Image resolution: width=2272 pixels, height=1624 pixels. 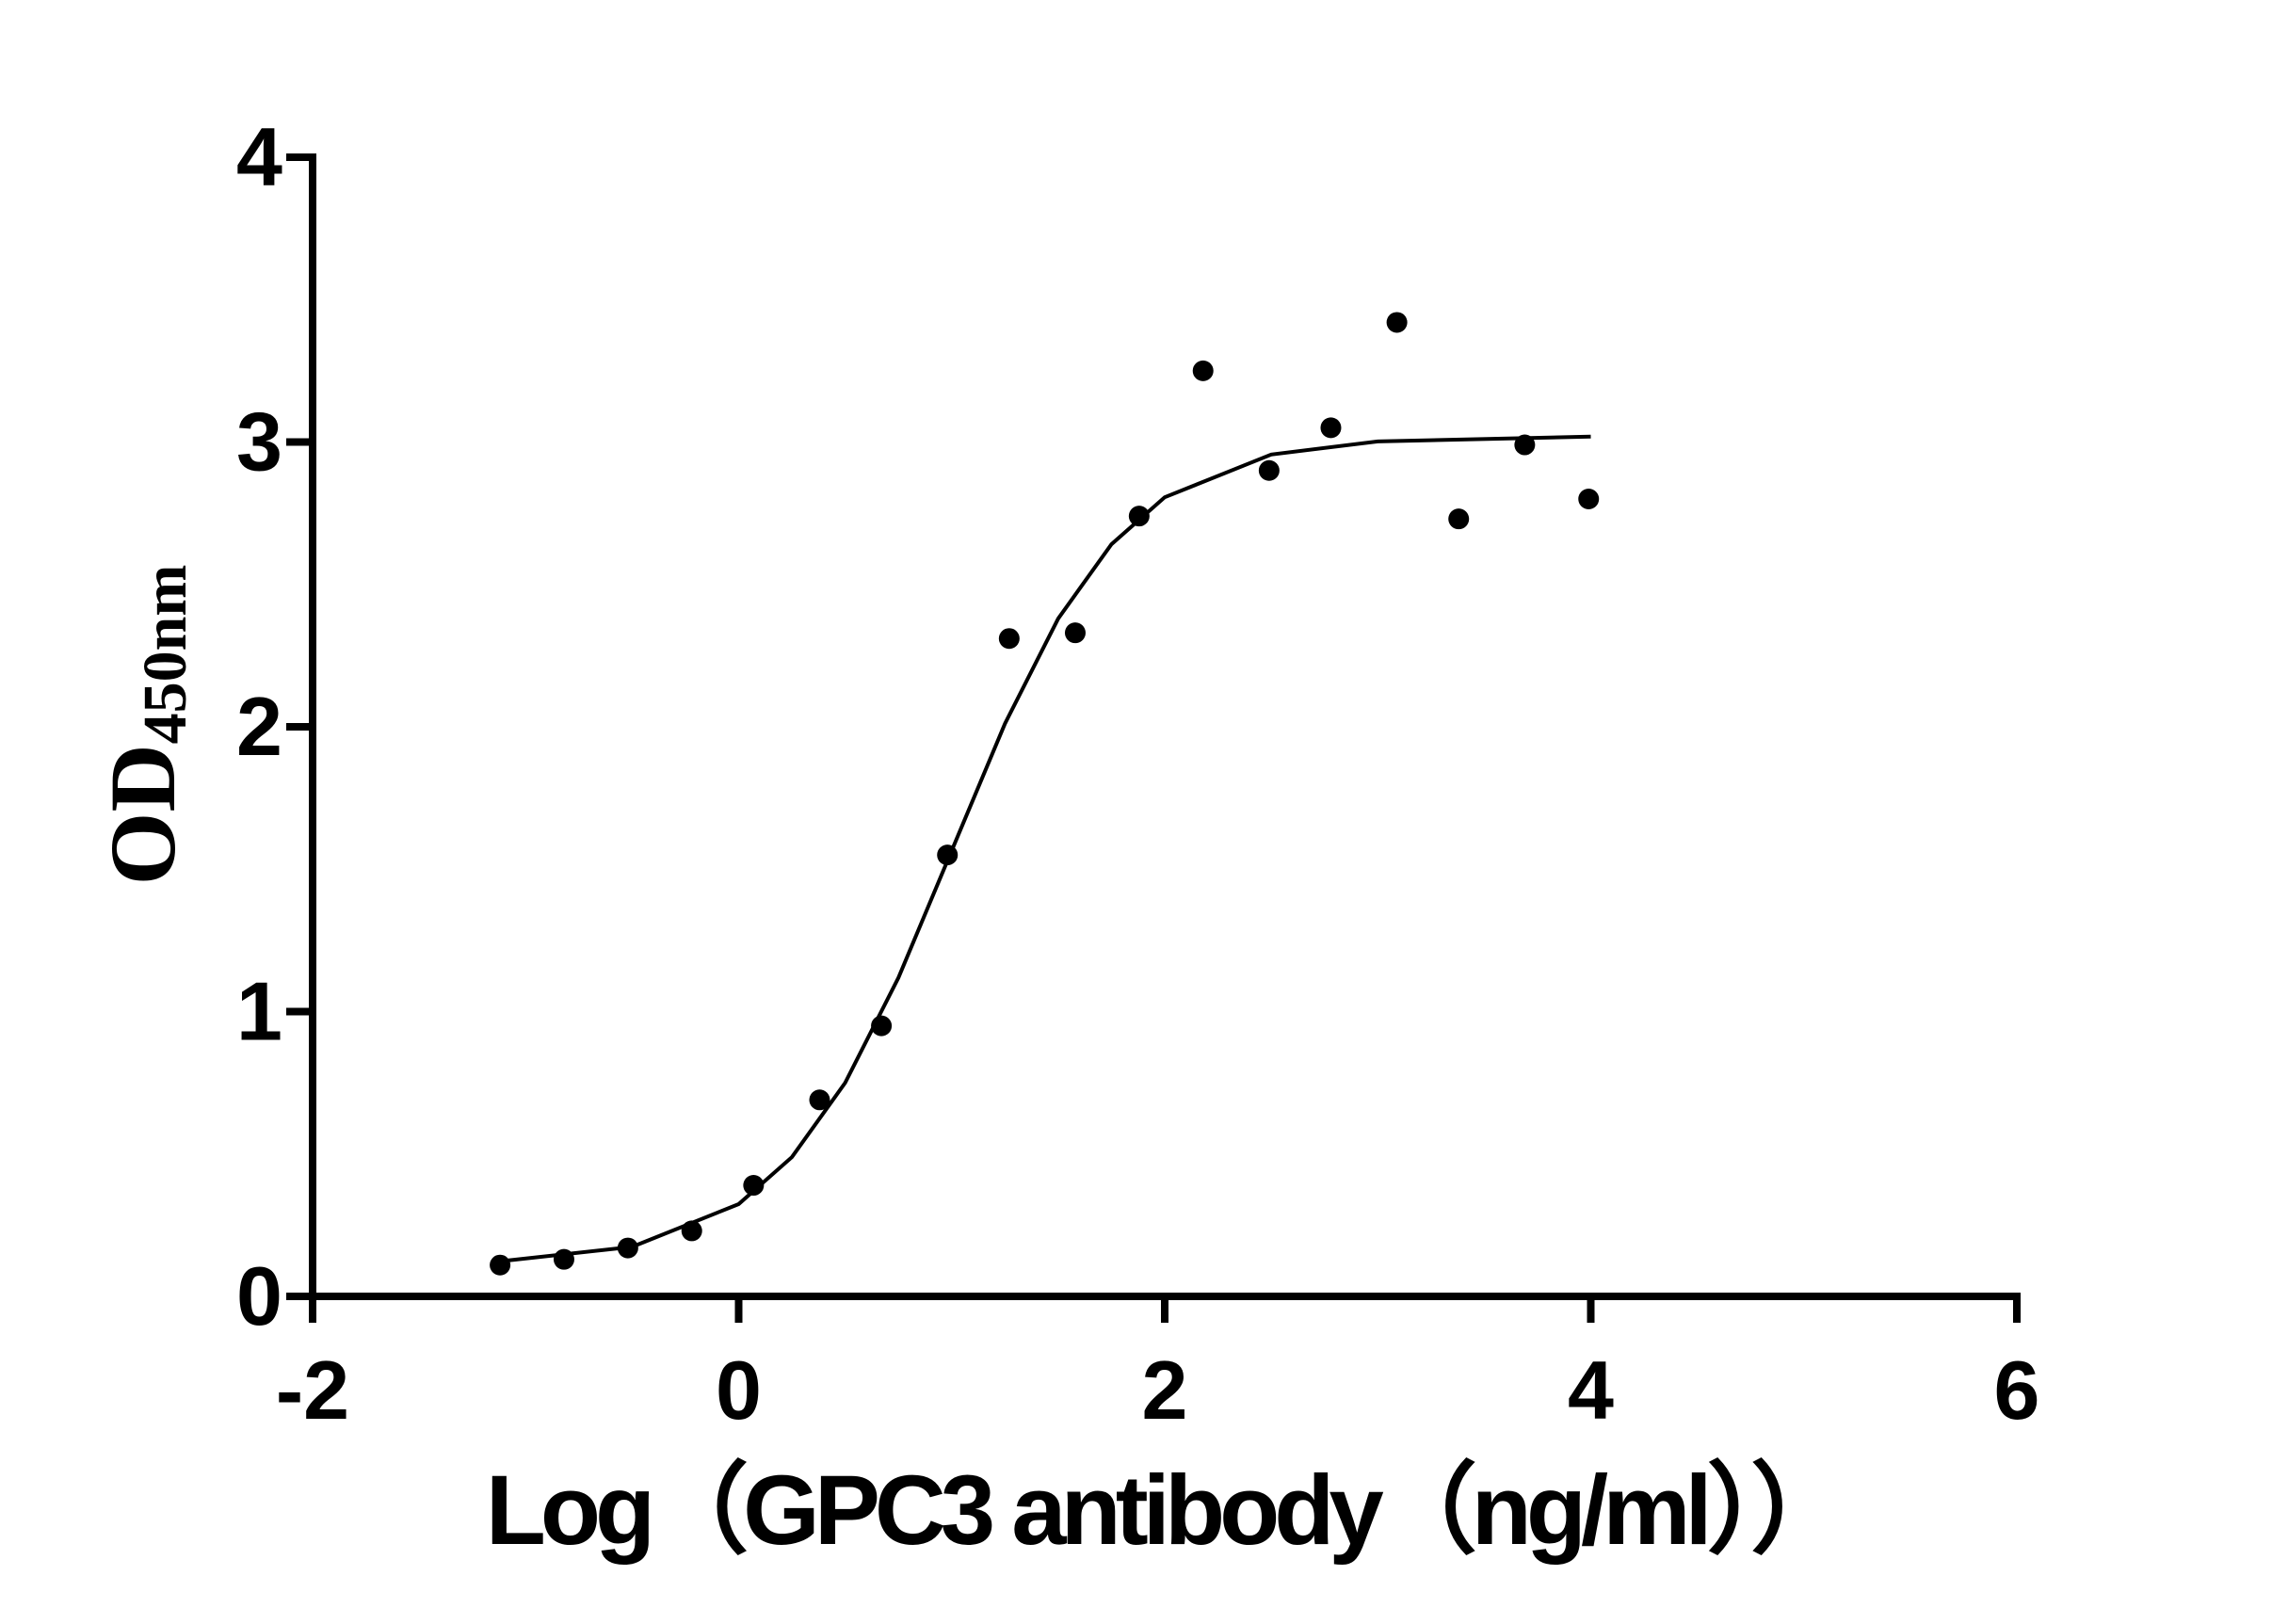 What do you see at coordinates (165, 655) in the screenshot?
I see `y-axis-title-subscript: 450nm` at bounding box center [165, 655].